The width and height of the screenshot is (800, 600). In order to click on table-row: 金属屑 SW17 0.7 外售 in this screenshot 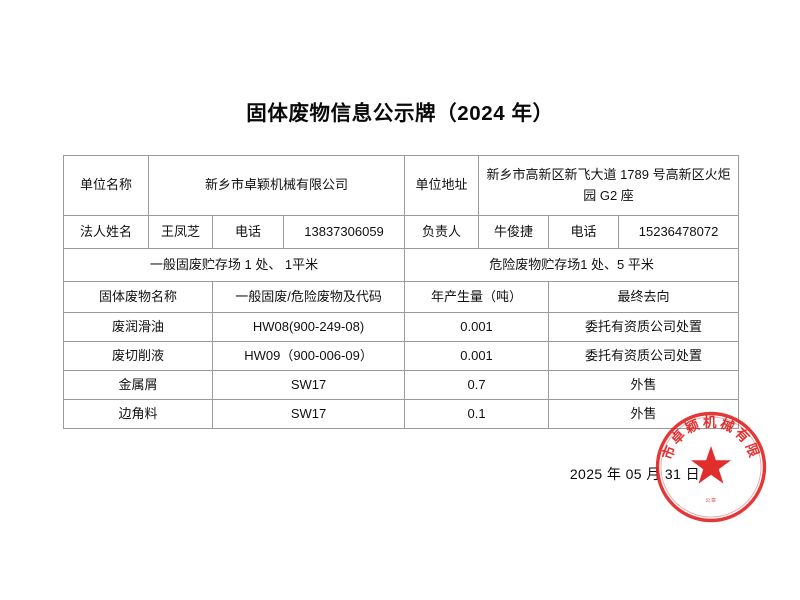, I will do `click(401, 385)`.